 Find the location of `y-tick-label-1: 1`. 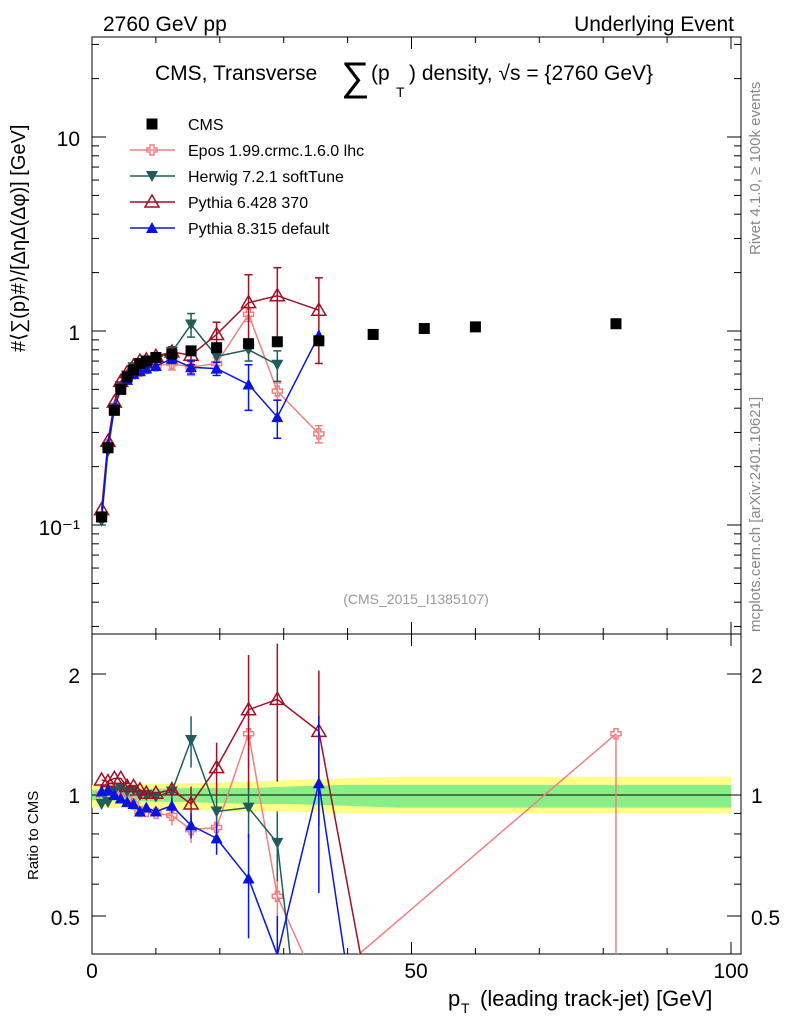

y-tick-label-1: 1 is located at coordinates (74, 333).